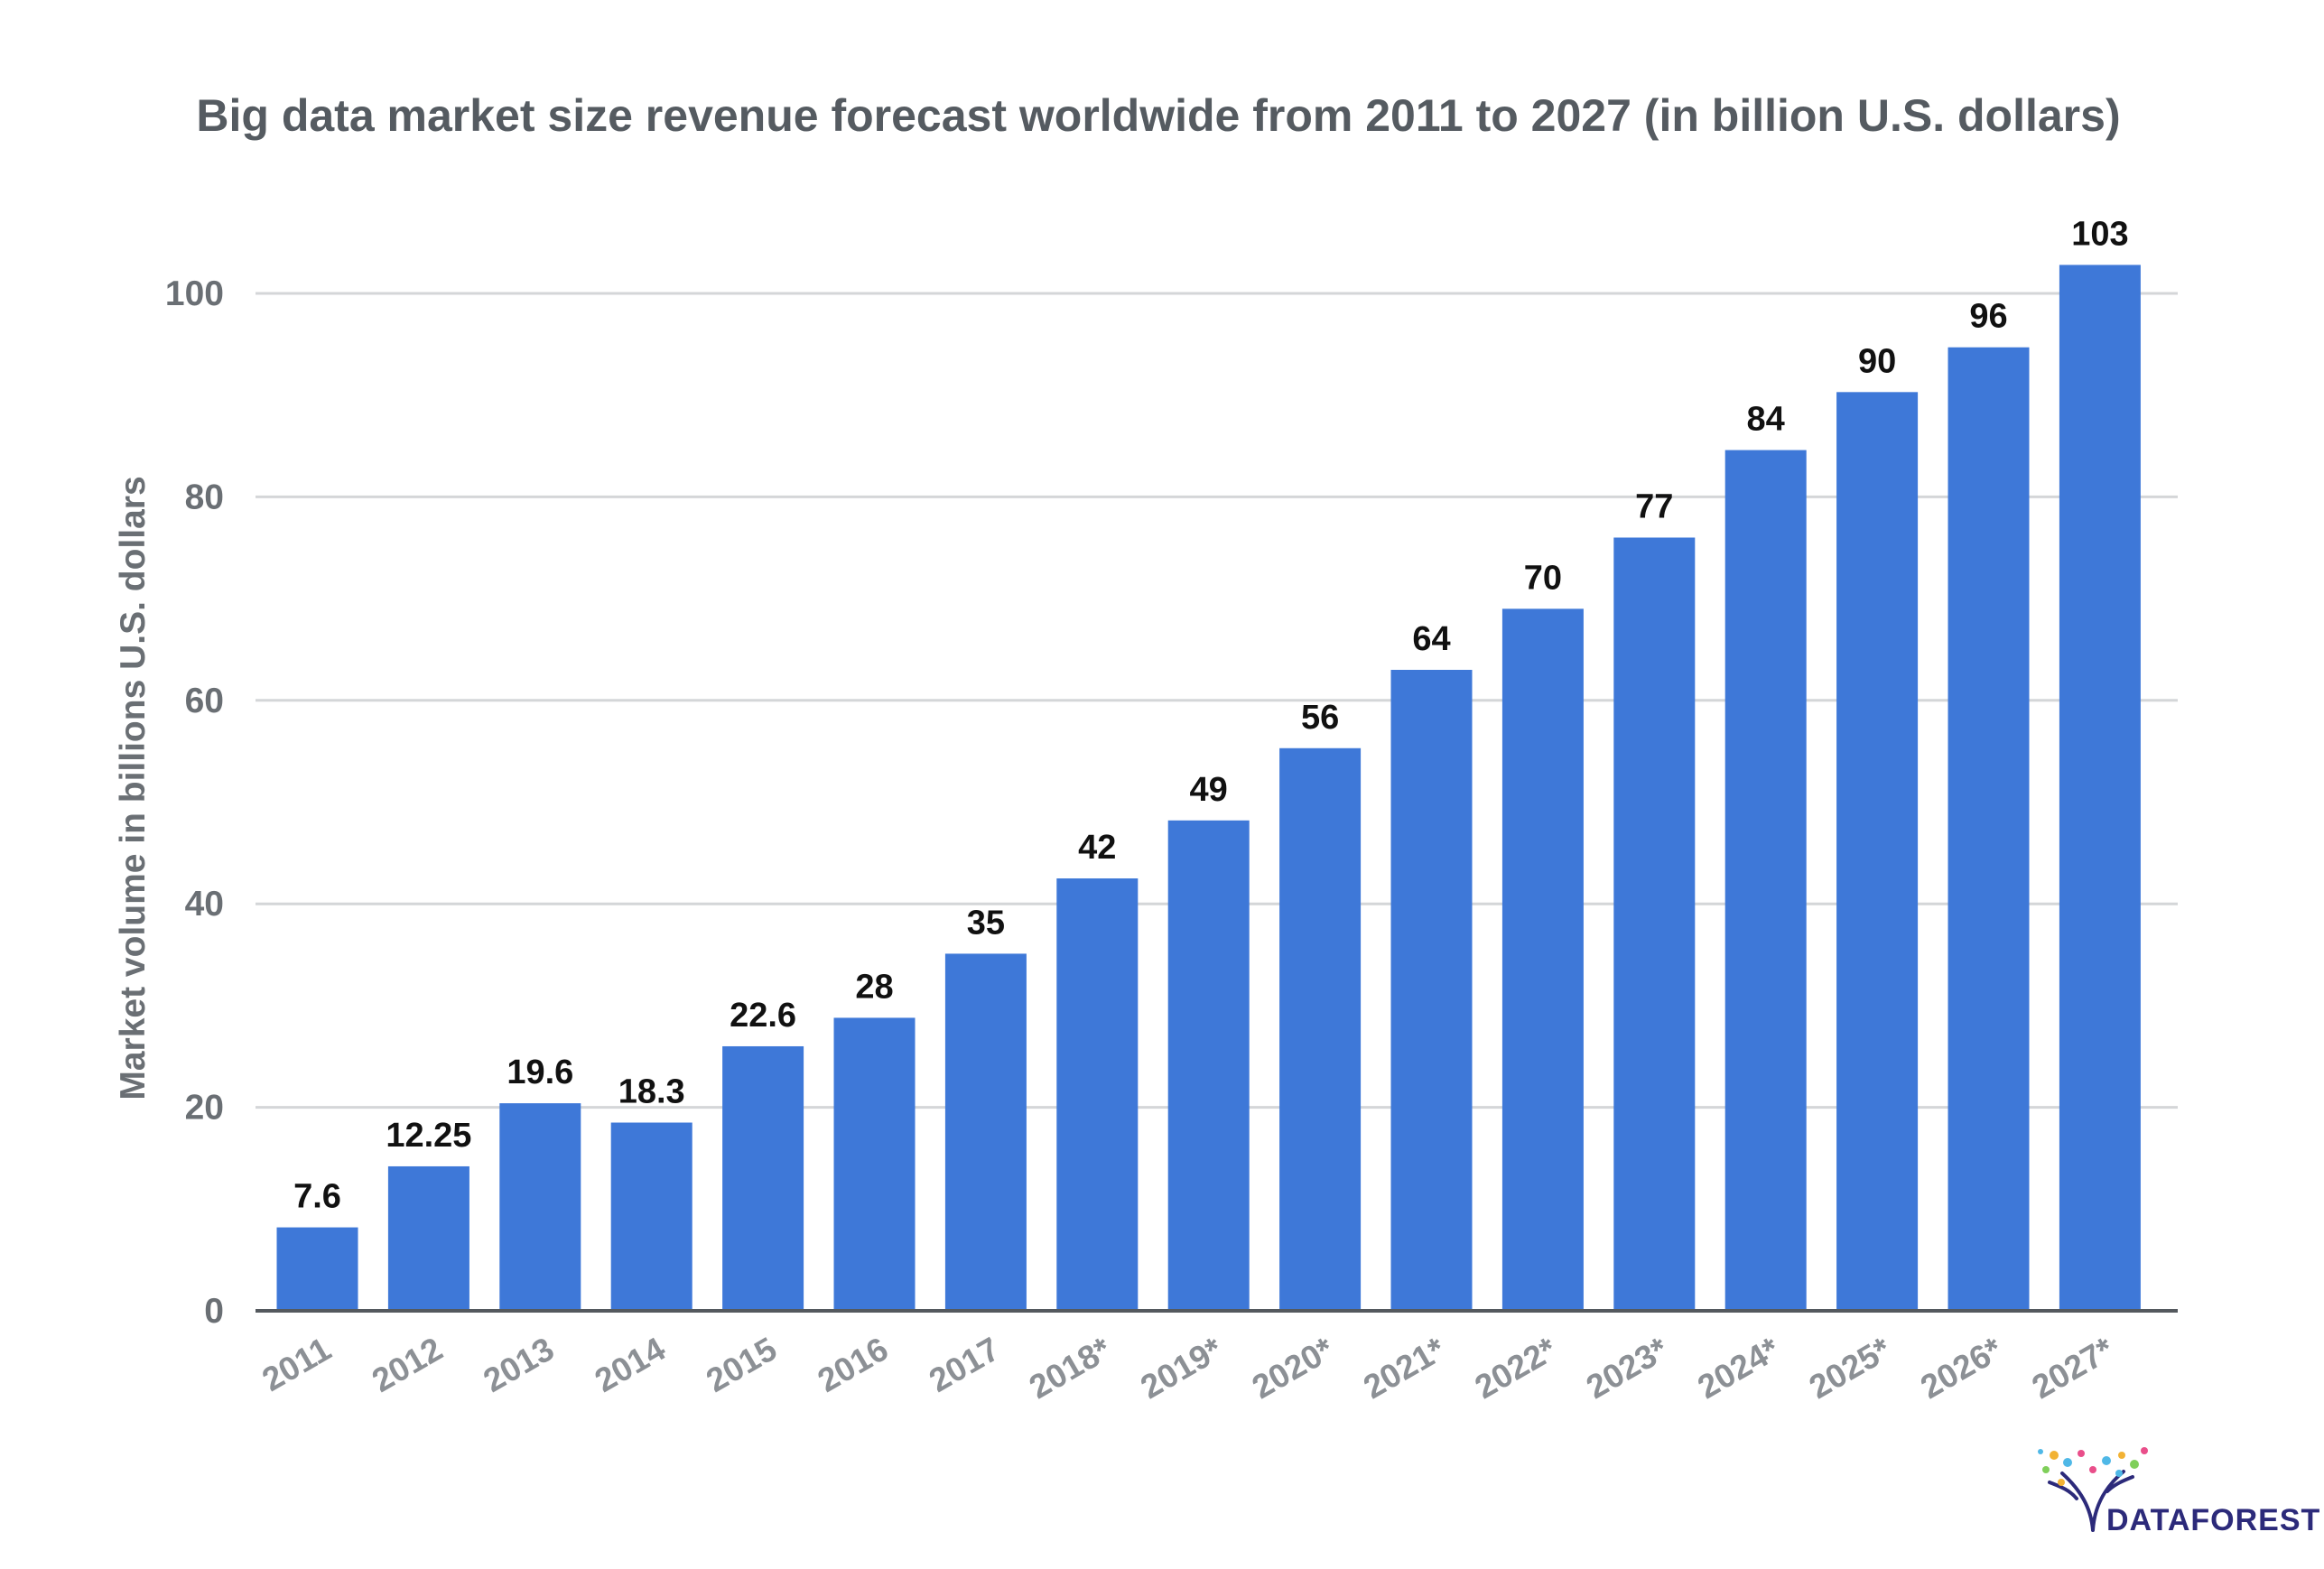  Describe the element at coordinates (964, 1364) in the screenshot. I see `x-tick-label: 2017` at that location.